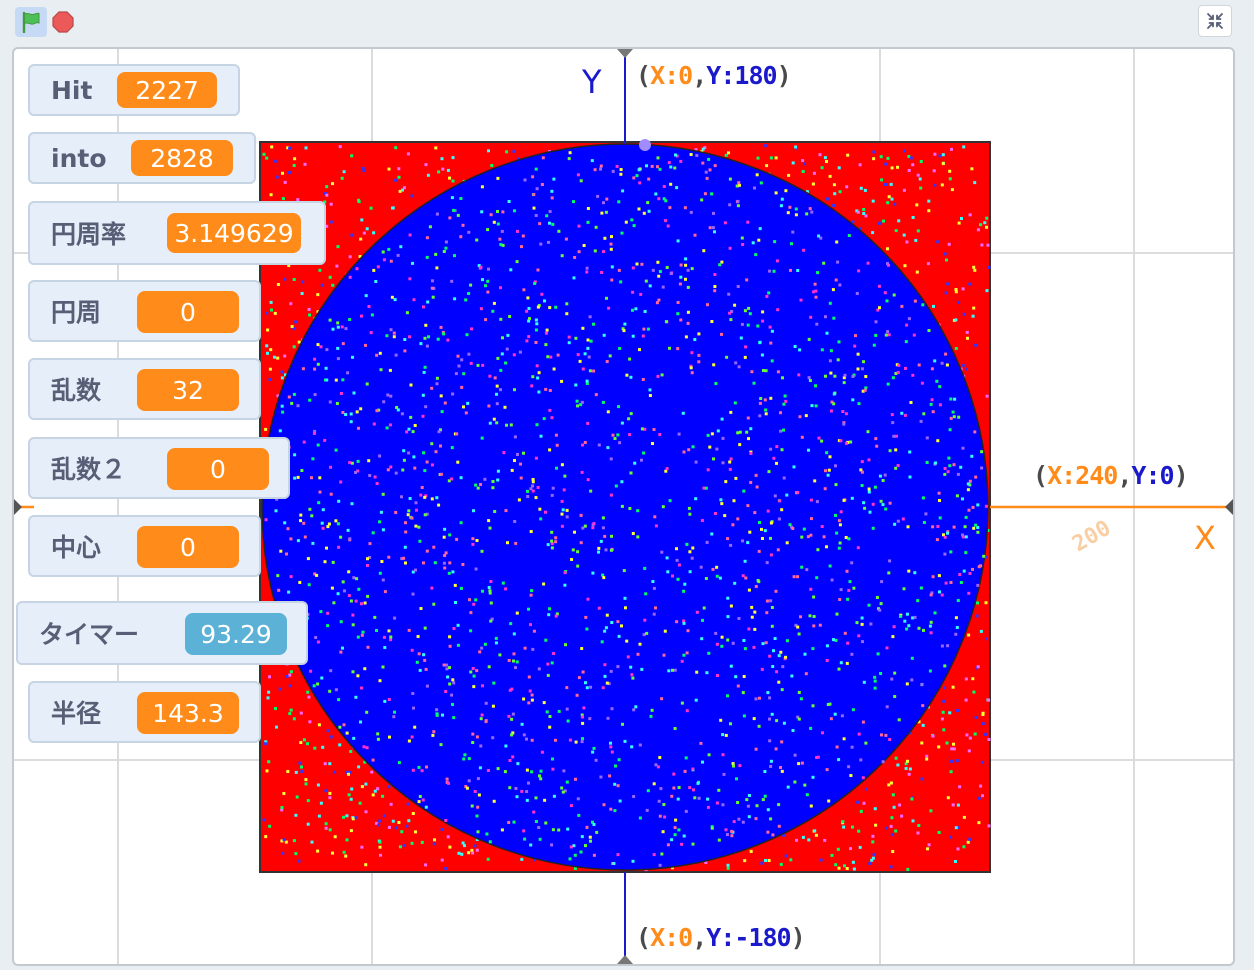  Describe the element at coordinates (144, 311) in the screenshot. I see `monitor-circumference: 円周 0` at that location.